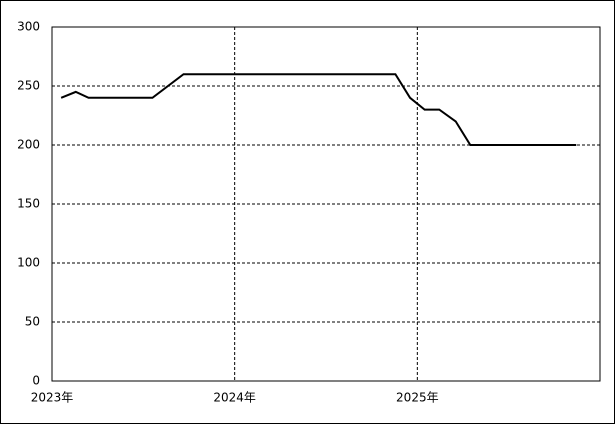  What do you see at coordinates (32, 322) in the screenshot?
I see `y-tick-label: 50` at bounding box center [32, 322].